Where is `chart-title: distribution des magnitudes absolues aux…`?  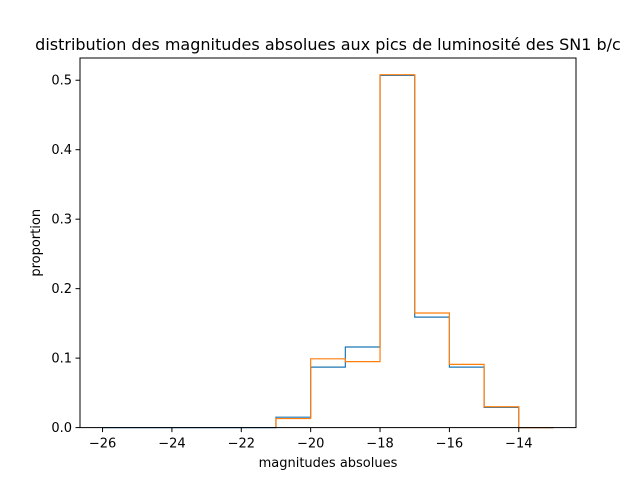 chart-title: distribution des magnitudes absolues aux… is located at coordinates (328, 44).